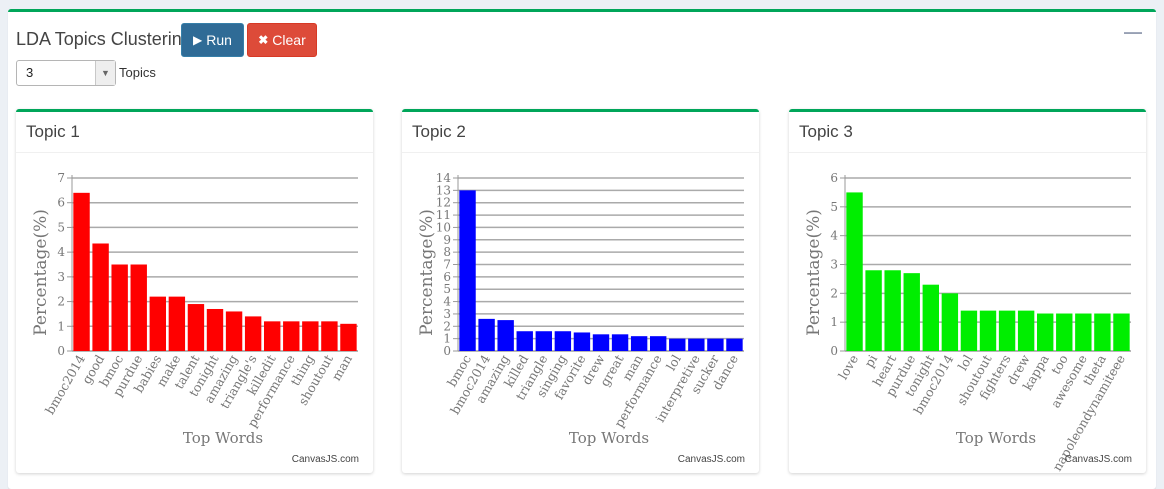 The width and height of the screenshot is (1164, 489). Describe the element at coordinates (137, 72) in the screenshot. I see `topics-label: Topics` at that location.